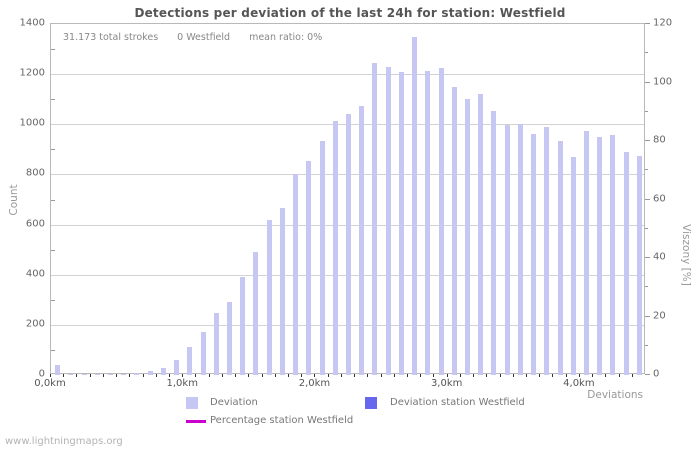  I want to click on deviation-bar-2.1km, so click(335, 248).